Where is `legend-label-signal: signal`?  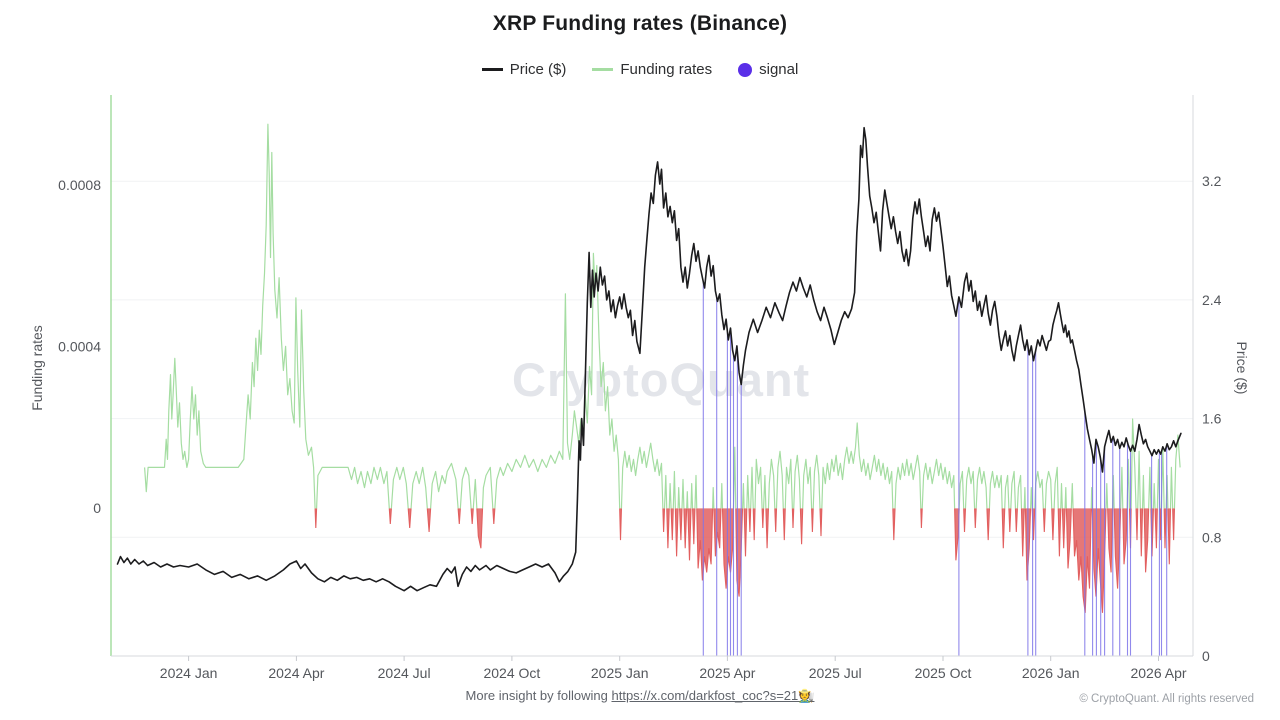 legend-label-signal: signal is located at coordinates (779, 69).